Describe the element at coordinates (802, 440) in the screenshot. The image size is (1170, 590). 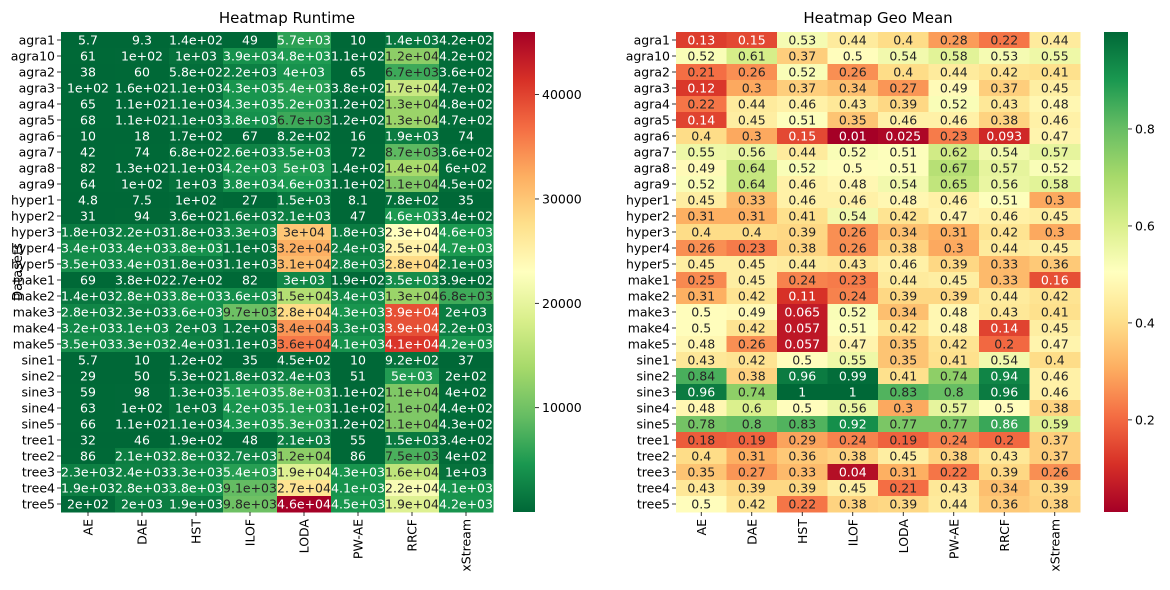
I see `geomean-cell-label: 0.29` at that location.